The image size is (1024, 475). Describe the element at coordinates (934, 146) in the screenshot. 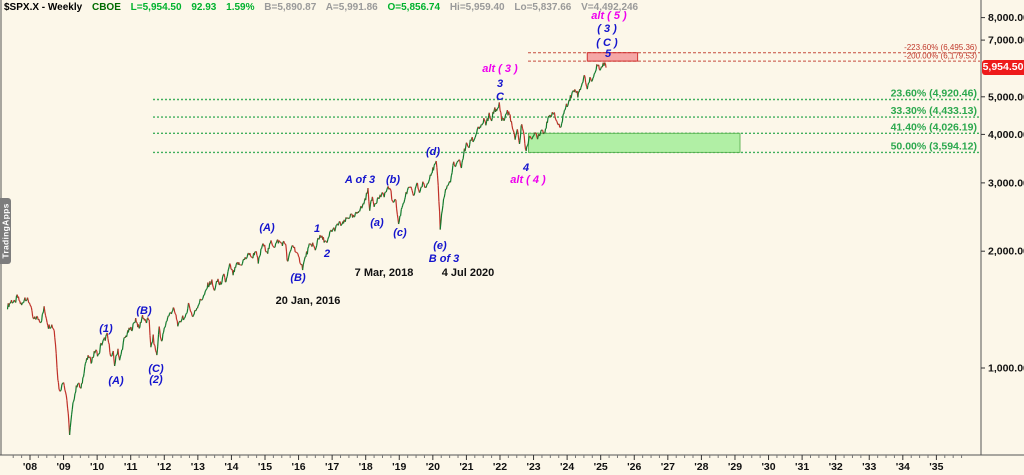

I see `fib-retracement-label: 50.00% (3,594.12)` at that location.